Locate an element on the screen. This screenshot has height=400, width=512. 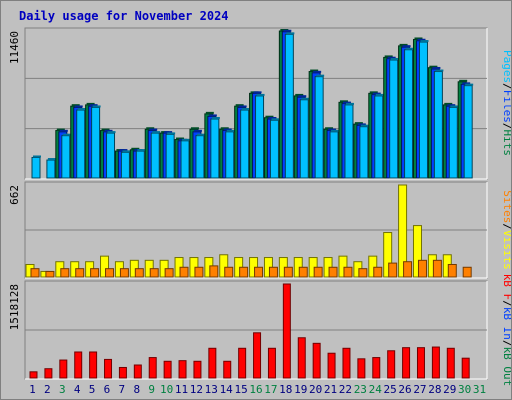
day-label: 10 is located at coordinates (166, 389).